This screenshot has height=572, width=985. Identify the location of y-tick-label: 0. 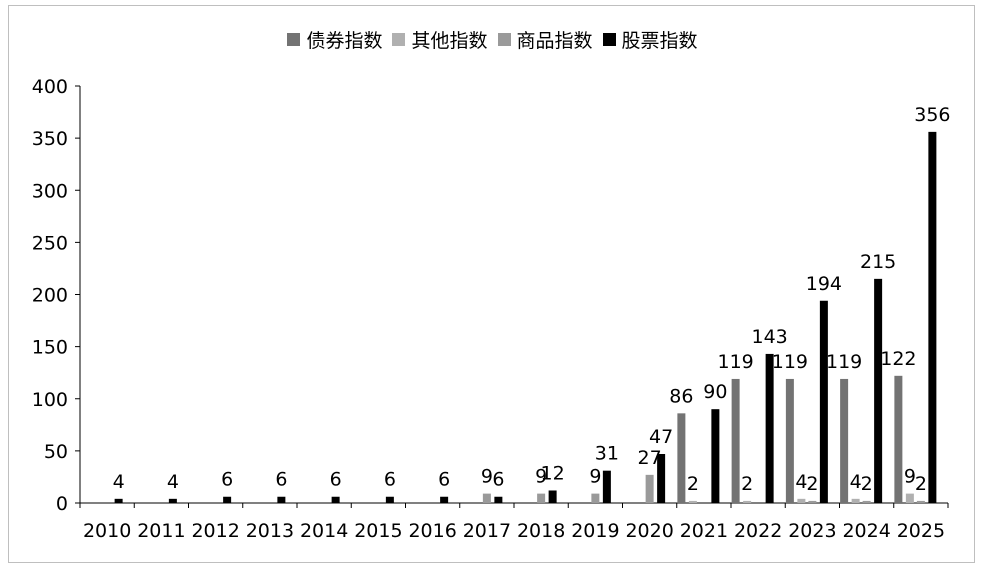
(62, 504).